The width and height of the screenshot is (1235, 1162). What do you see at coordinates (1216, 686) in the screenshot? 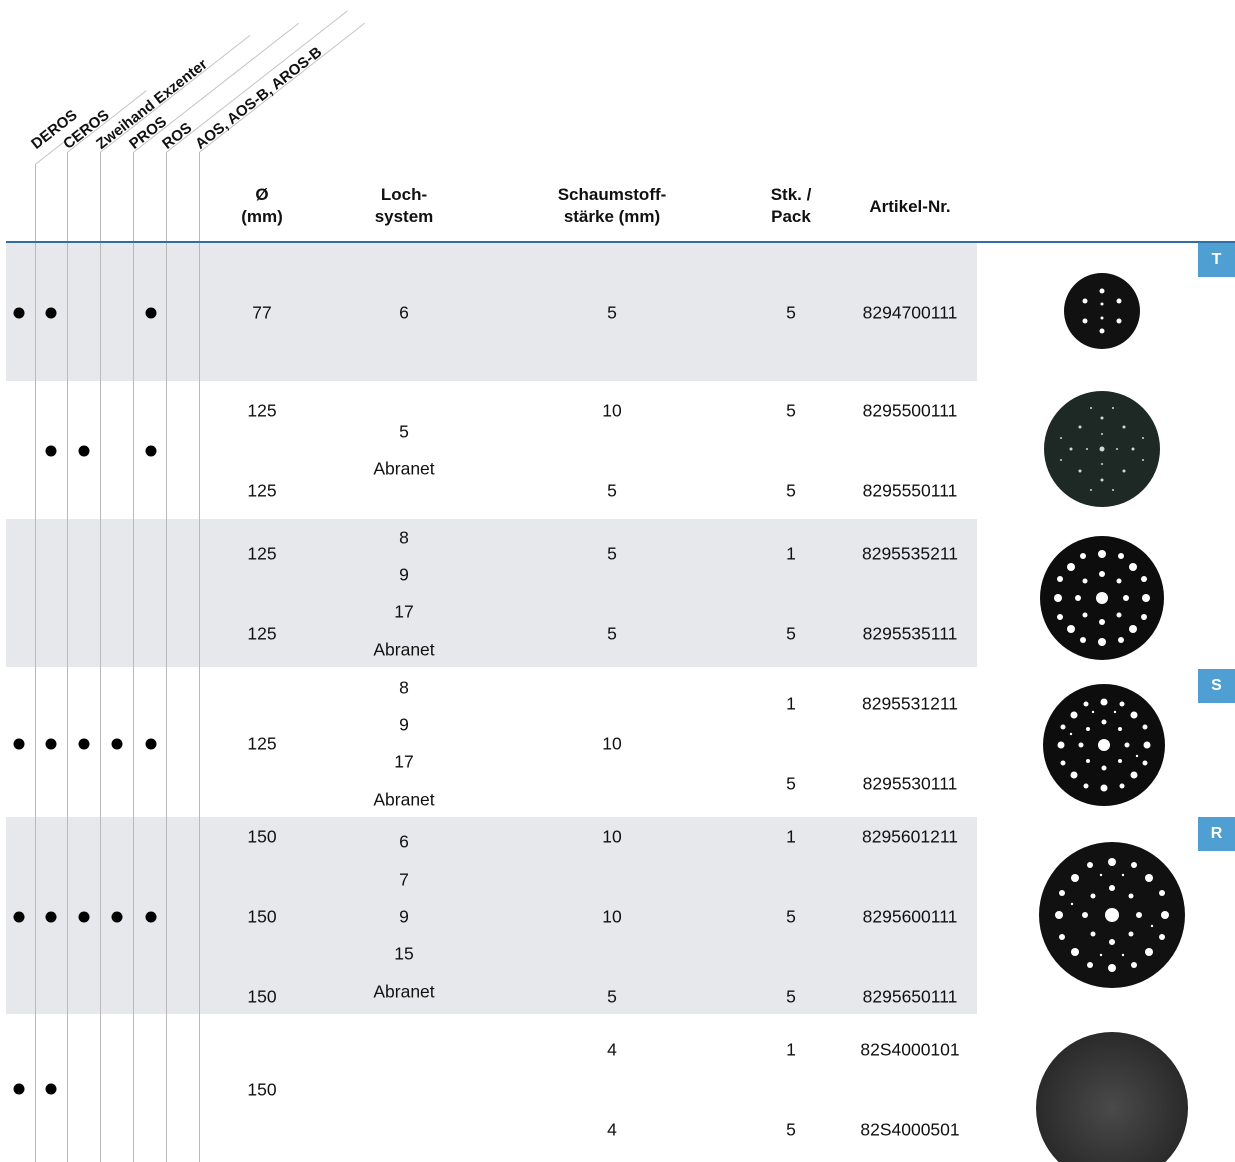
I see `tag-s: S` at bounding box center [1216, 686].